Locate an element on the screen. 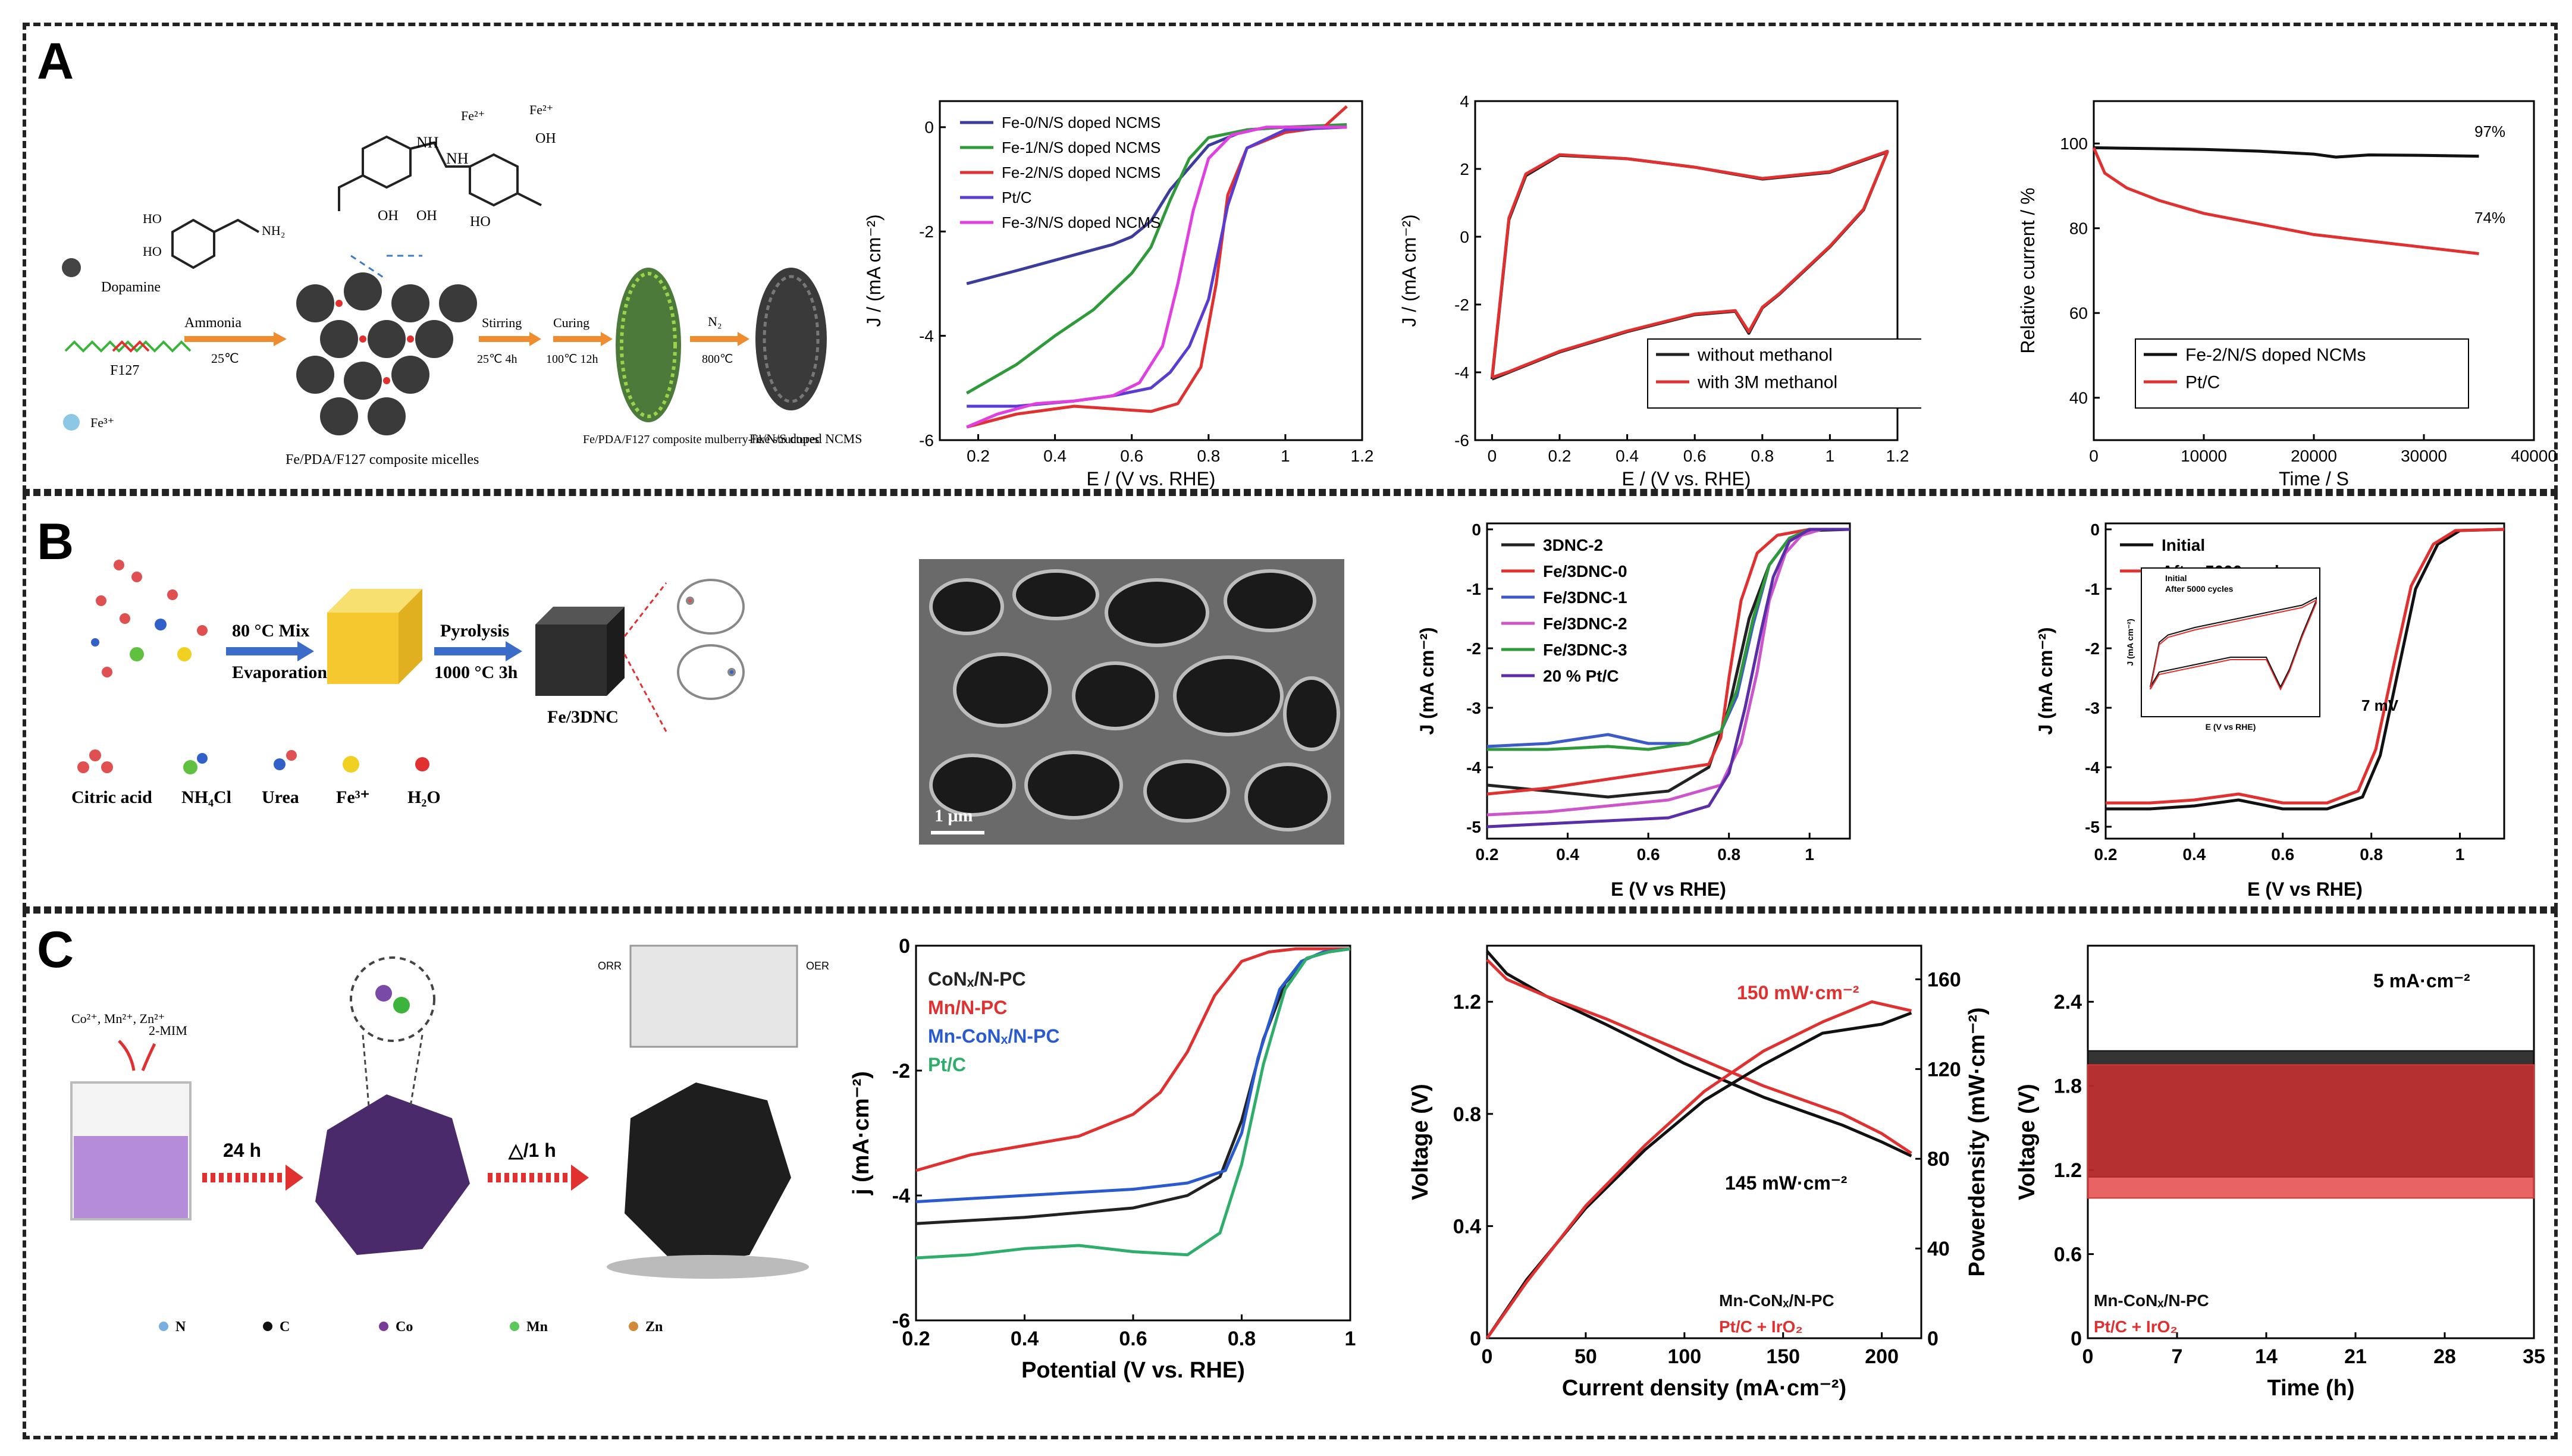 Image resolution: width=2572 pixels, height=1456 pixels. y-tick-label: 4 is located at coordinates (1464, 101).